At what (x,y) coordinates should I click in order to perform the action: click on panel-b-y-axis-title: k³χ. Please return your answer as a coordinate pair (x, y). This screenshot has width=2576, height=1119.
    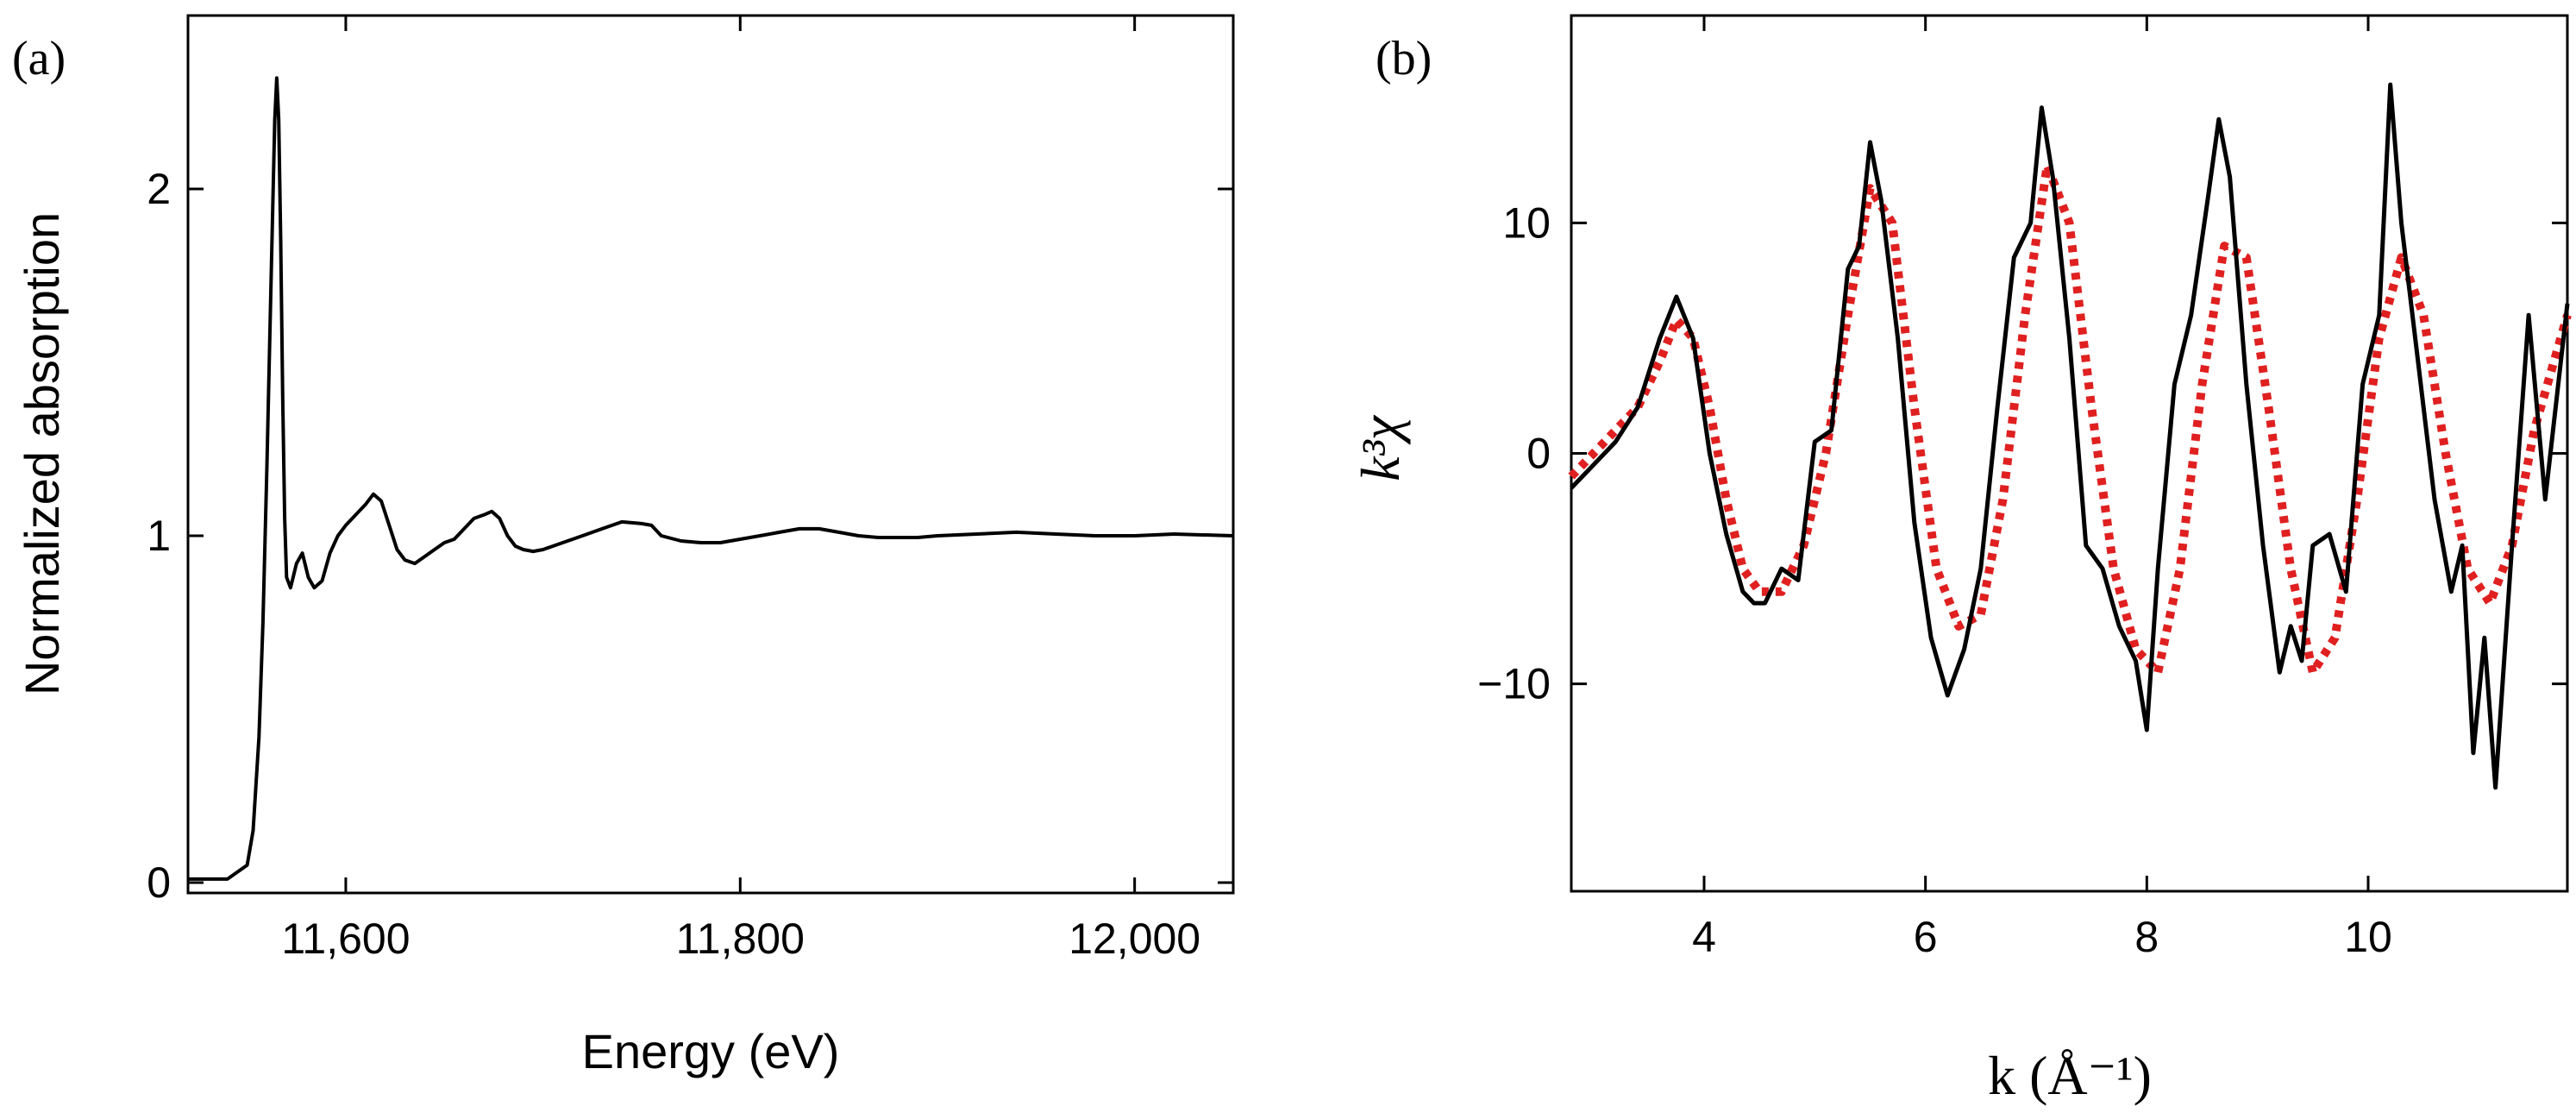
    Looking at the image, I should click on (1380, 447).